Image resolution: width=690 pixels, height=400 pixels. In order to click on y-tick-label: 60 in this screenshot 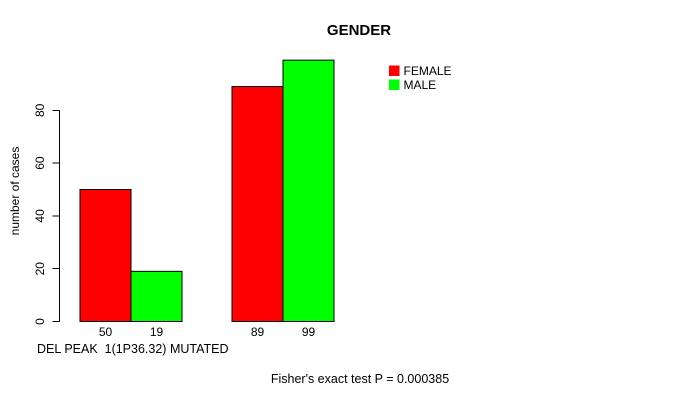, I will do `click(40, 163)`.